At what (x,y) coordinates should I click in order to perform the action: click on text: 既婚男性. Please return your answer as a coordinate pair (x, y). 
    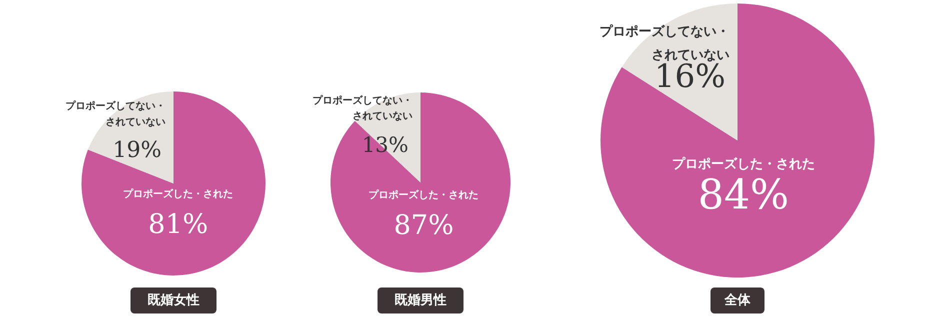
    Looking at the image, I should click on (420, 300).